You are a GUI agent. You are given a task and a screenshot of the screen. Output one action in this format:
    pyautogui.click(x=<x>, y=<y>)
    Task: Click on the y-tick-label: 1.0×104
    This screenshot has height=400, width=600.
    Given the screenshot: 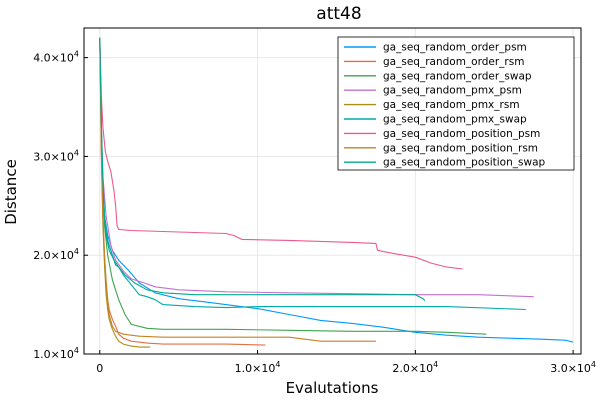 What is the action you would take?
    pyautogui.click(x=56, y=353)
    